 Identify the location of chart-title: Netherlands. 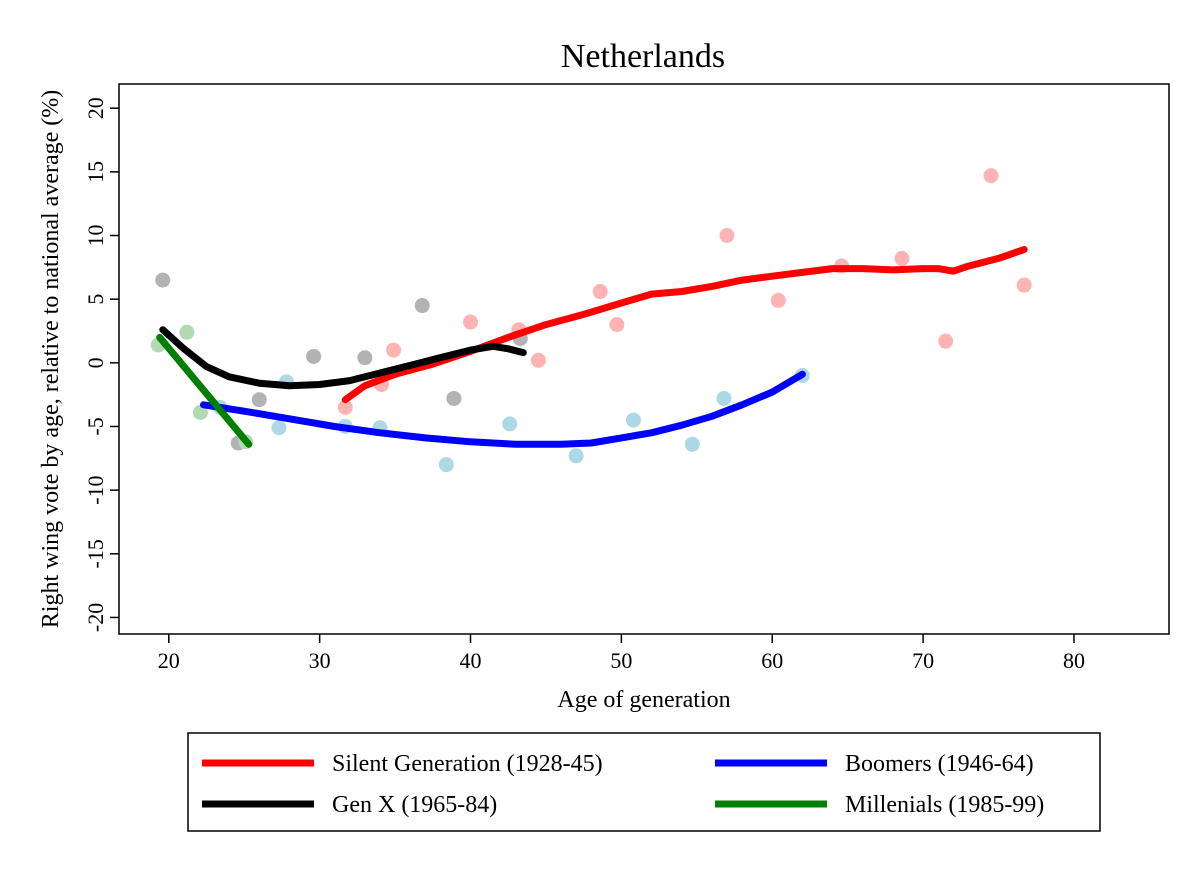
(643, 56).